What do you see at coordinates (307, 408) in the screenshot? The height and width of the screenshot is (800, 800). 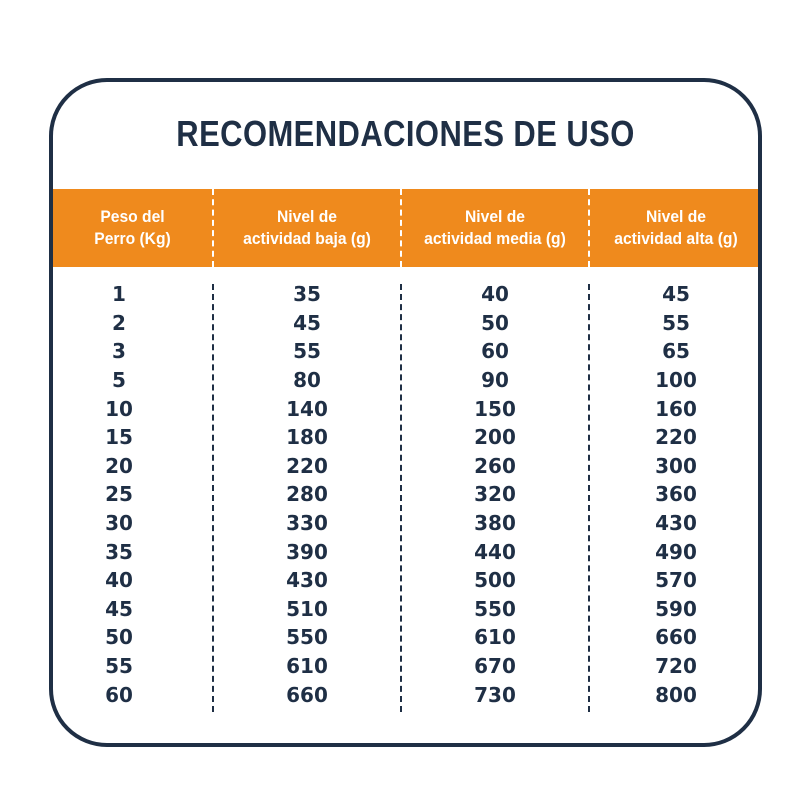 I see `low-activity-cell: 140` at bounding box center [307, 408].